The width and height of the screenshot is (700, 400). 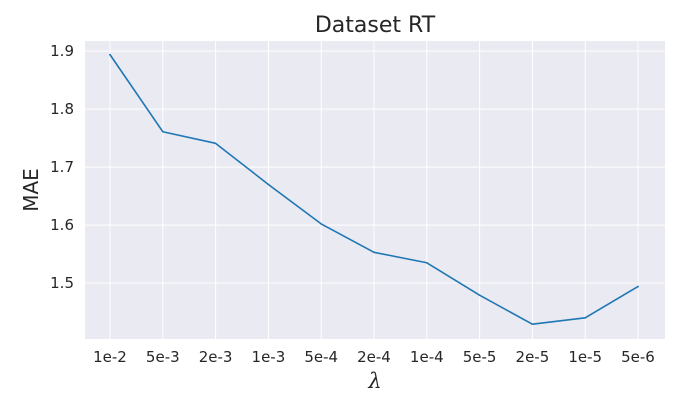 I want to click on y-tick-label: 1.5, so click(x=62, y=283).